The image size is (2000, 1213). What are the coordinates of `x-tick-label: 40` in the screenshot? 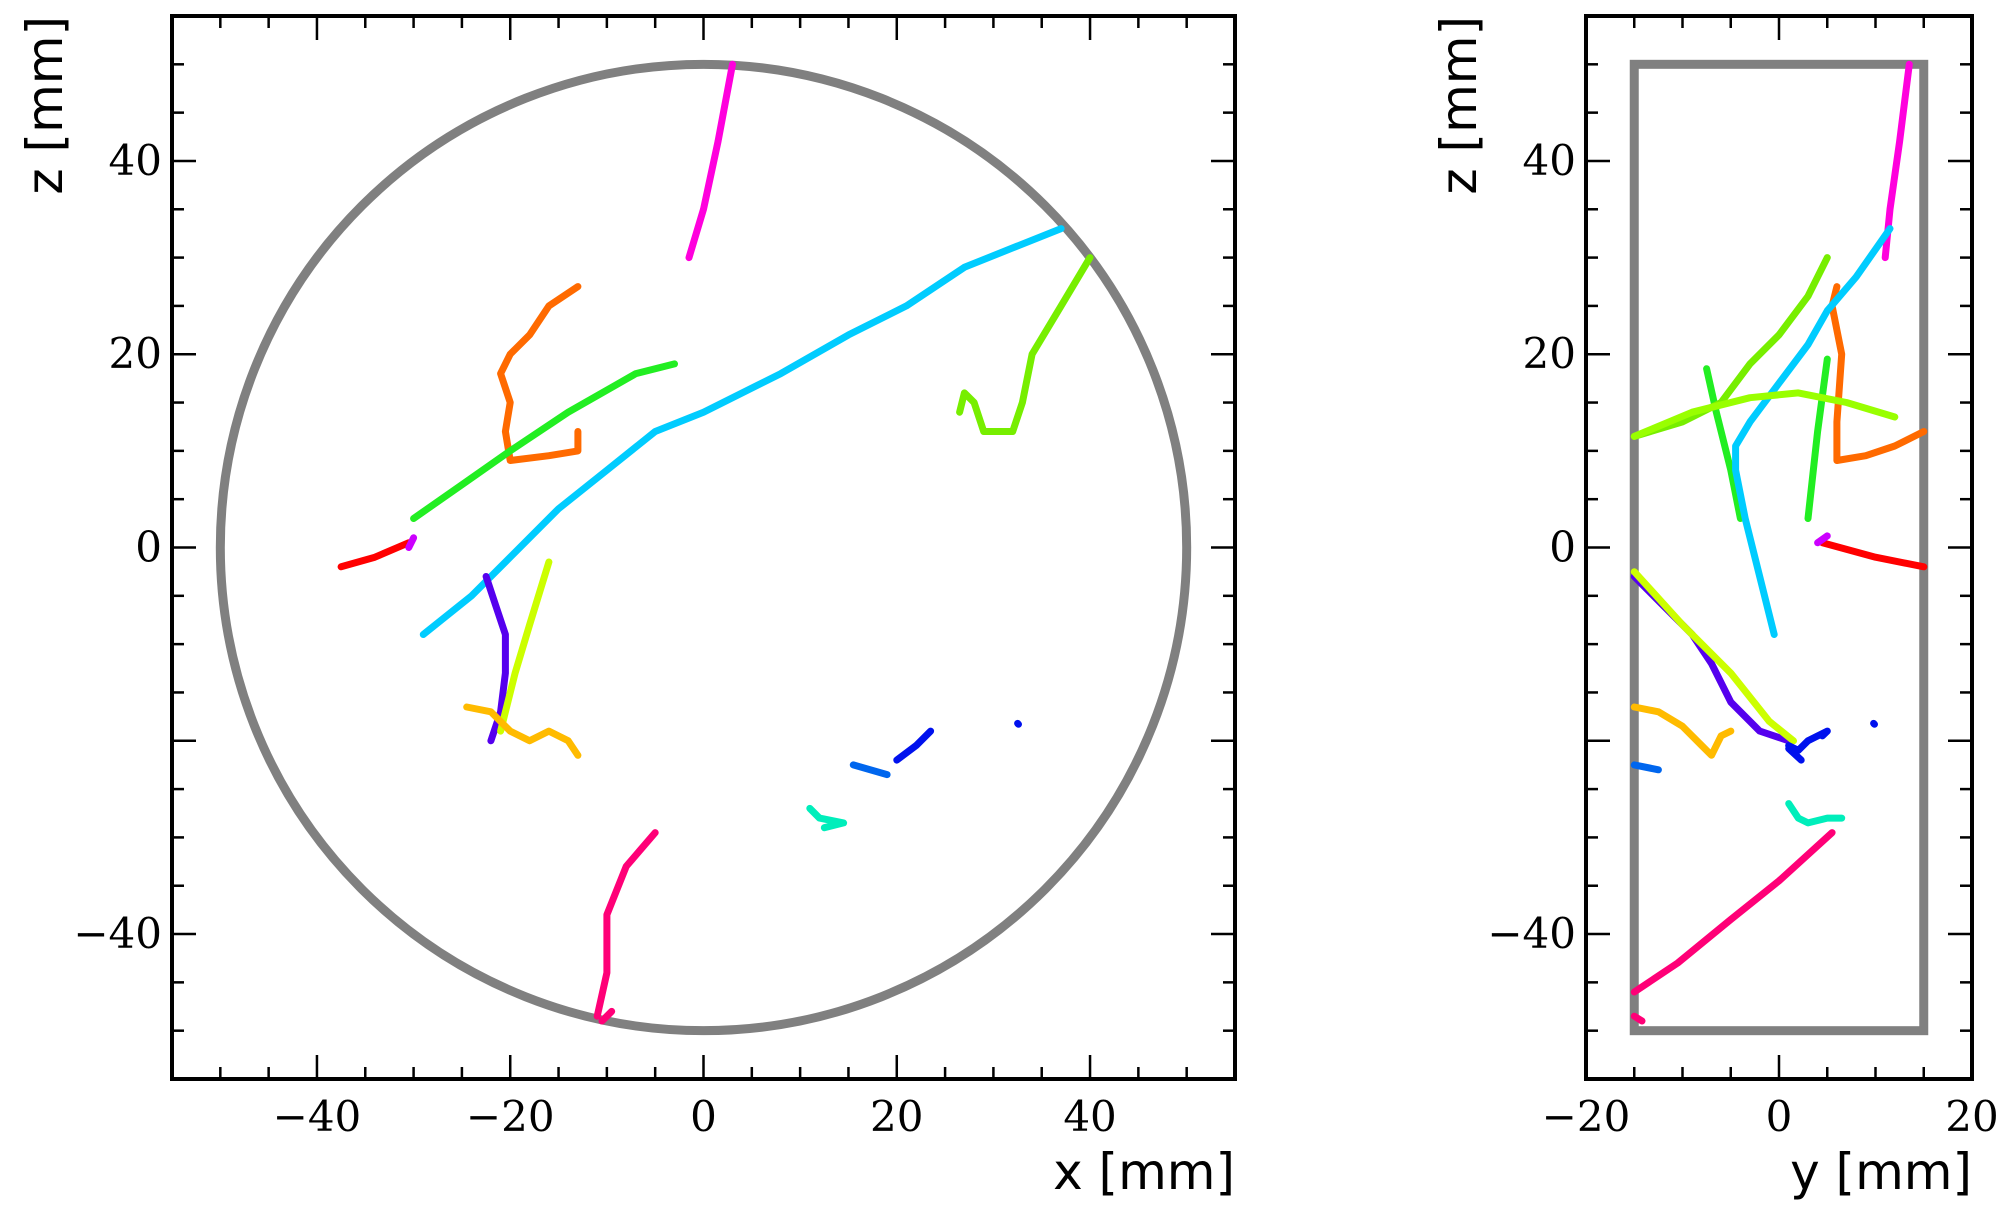 It's located at (1089, 1116).